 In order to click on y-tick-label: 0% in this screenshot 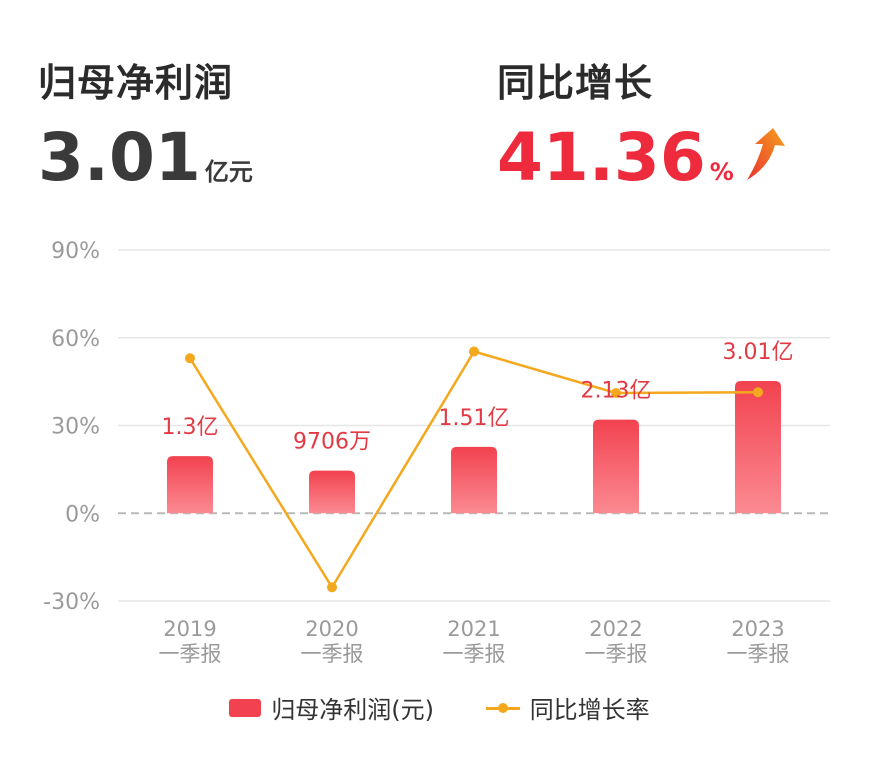, I will do `click(82, 514)`.